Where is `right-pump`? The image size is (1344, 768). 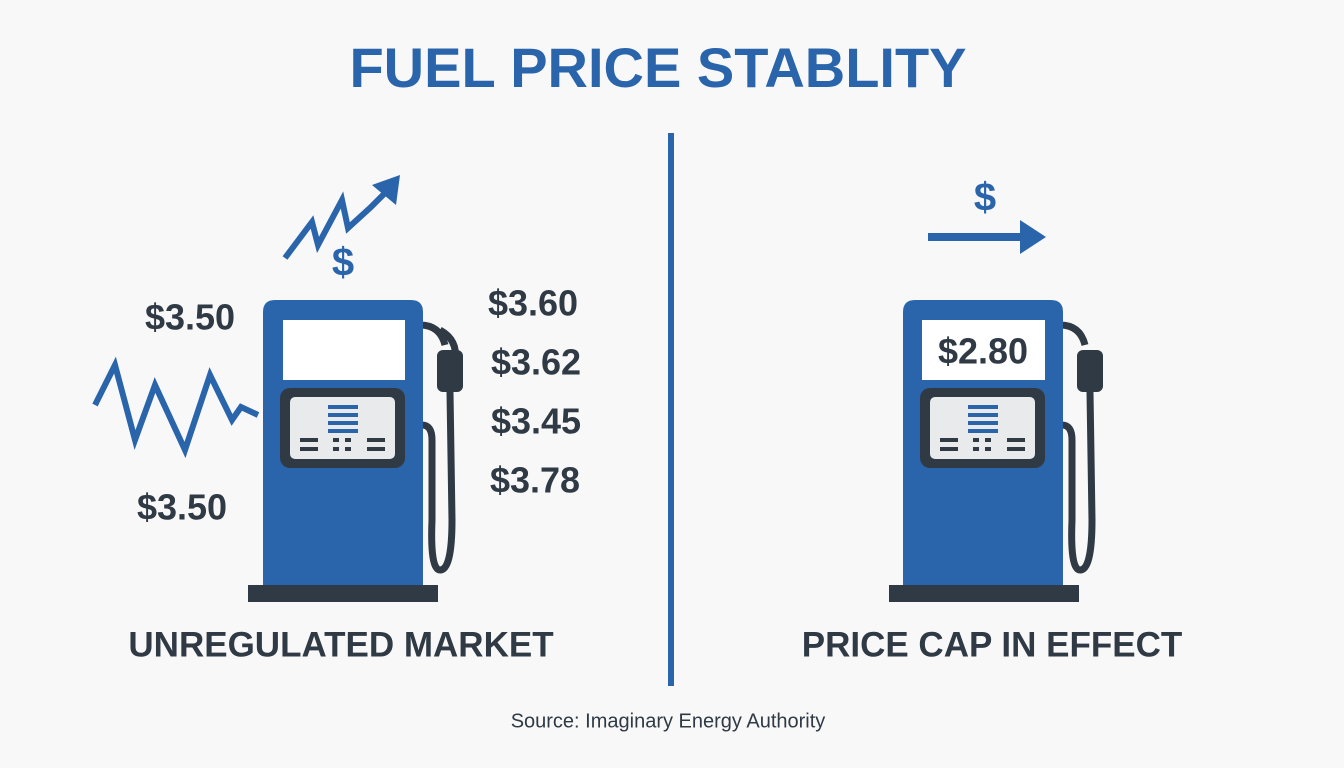
right-pump is located at coordinates (996, 451).